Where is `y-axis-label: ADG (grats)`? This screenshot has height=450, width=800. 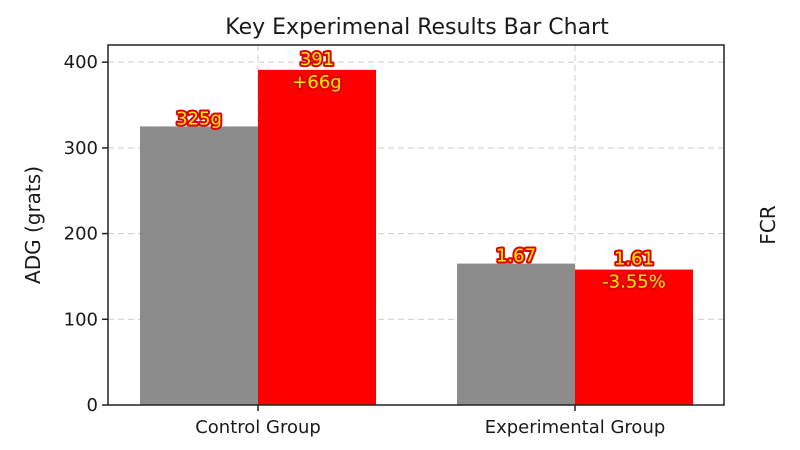 y-axis-label: ADG (grats) is located at coordinates (33, 225).